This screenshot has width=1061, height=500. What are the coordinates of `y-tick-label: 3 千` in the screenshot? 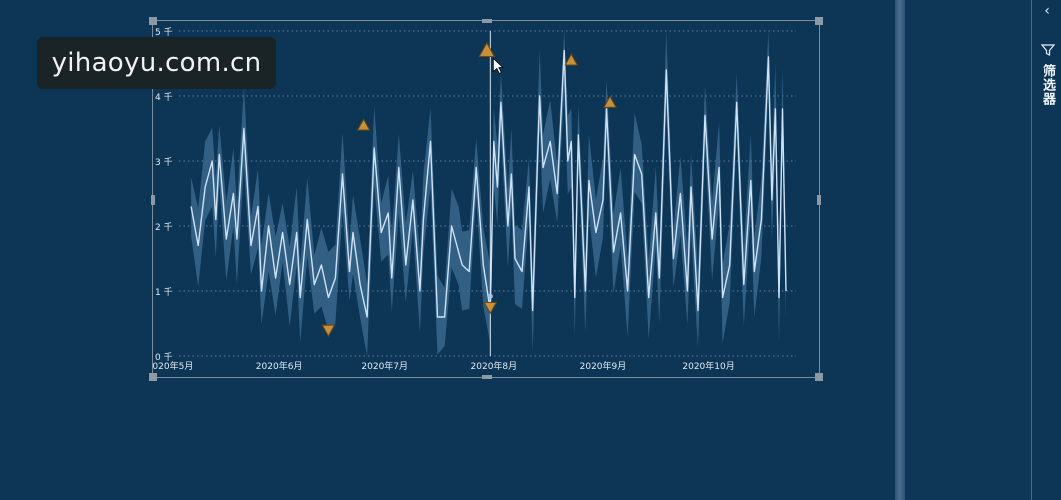 It's located at (164, 162).